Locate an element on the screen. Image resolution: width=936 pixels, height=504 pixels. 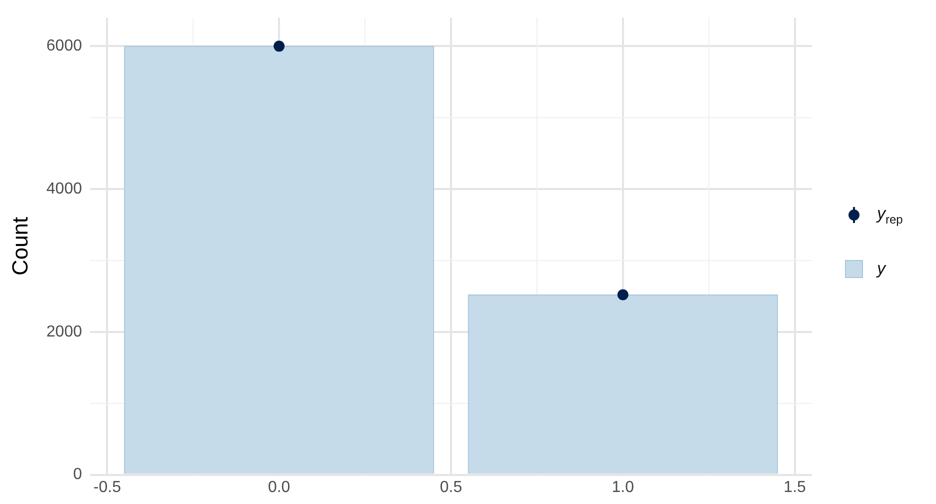
x-tick-label: 1.0 is located at coordinates (623, 487).